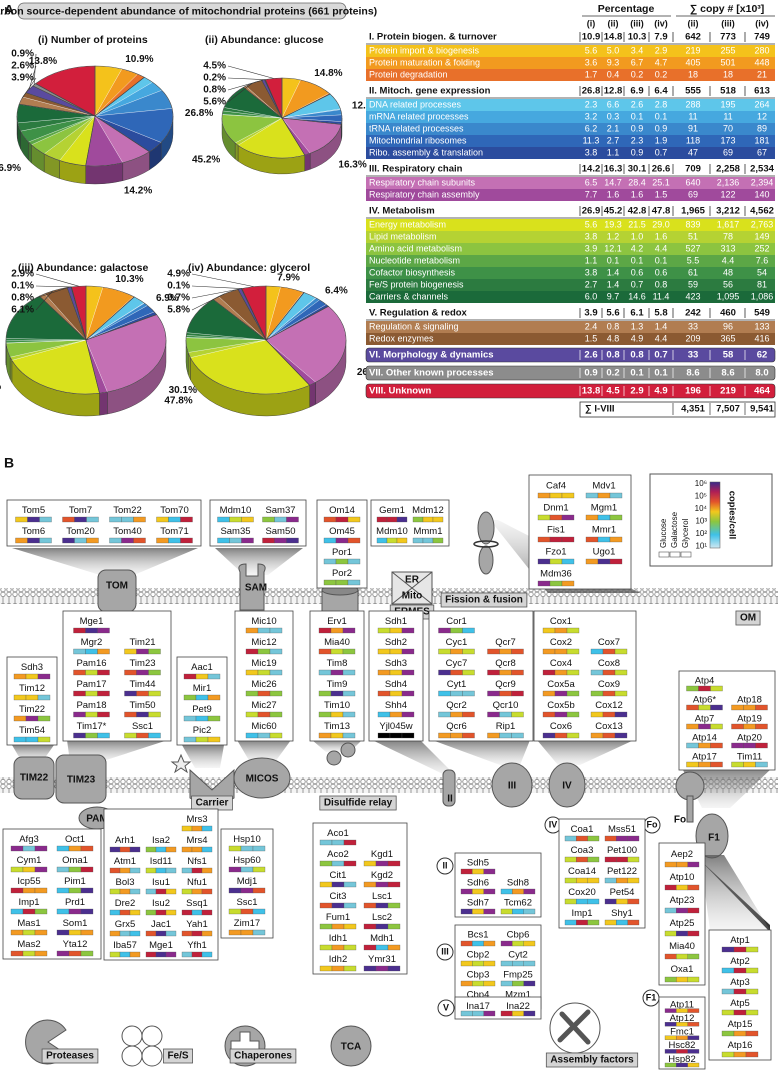  What do you see at coordinates (197, 945) in the screenshot?
I see `protein-name: Yfh1` at bounding box center [197, 945].